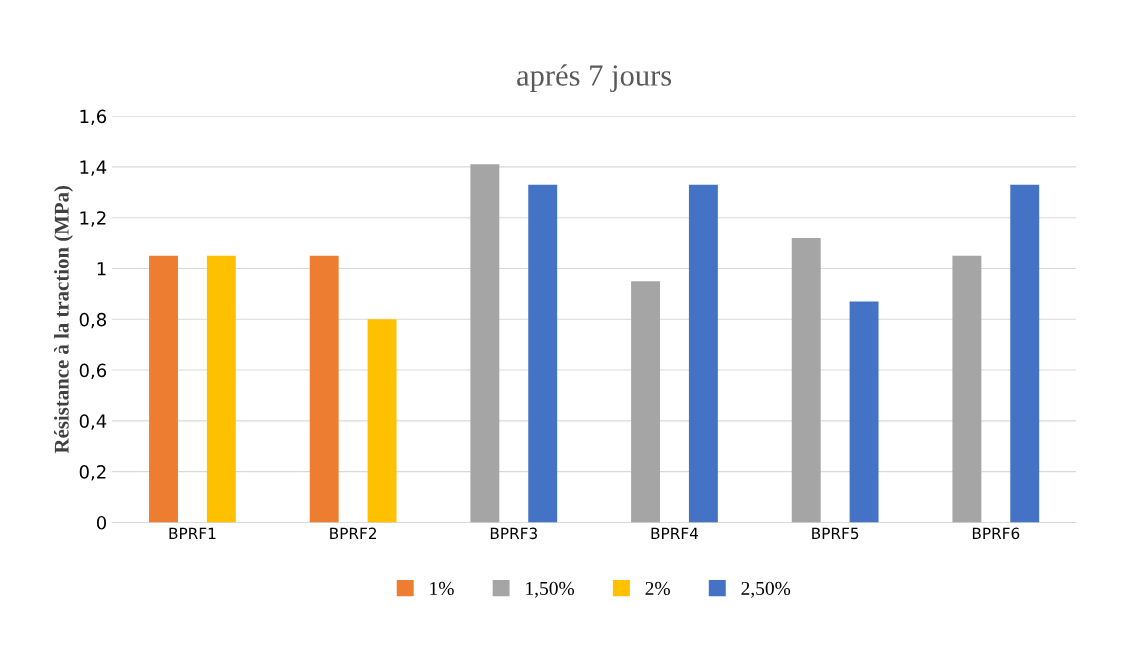 The height and width of the screenshot is (645, 1121). Describe the element at coordinates (93, 219) in the screenshot. I see `y-tick-label: 1,2` at that location.